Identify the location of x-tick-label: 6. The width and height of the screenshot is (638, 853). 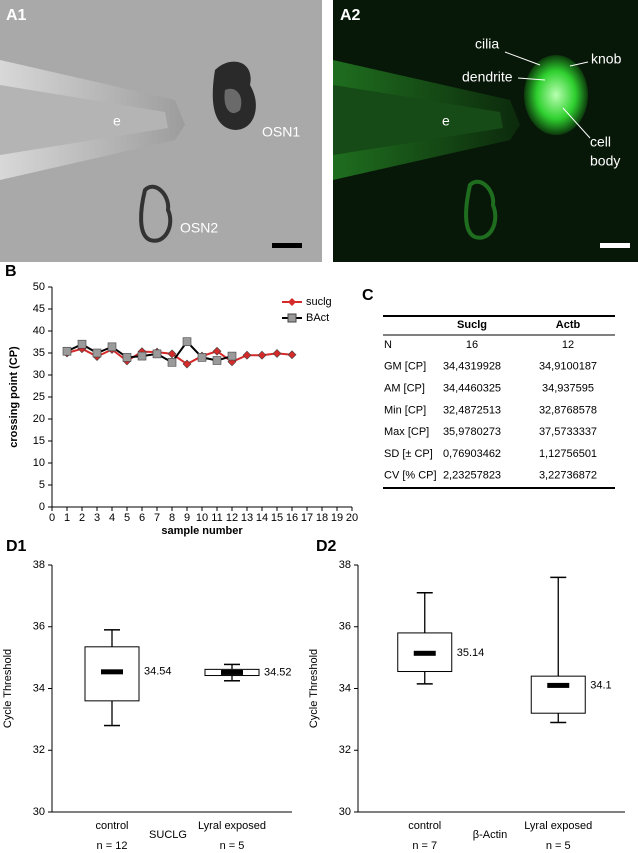
(142, 518).